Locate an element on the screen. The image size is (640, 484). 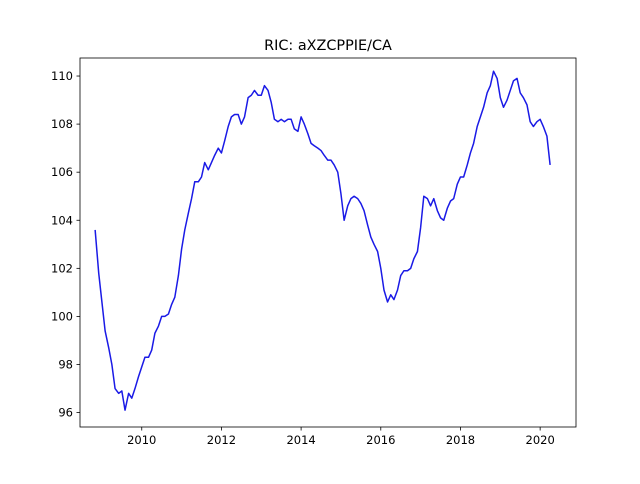
y-tick-label: 108 is located at coordinates (62, 124).